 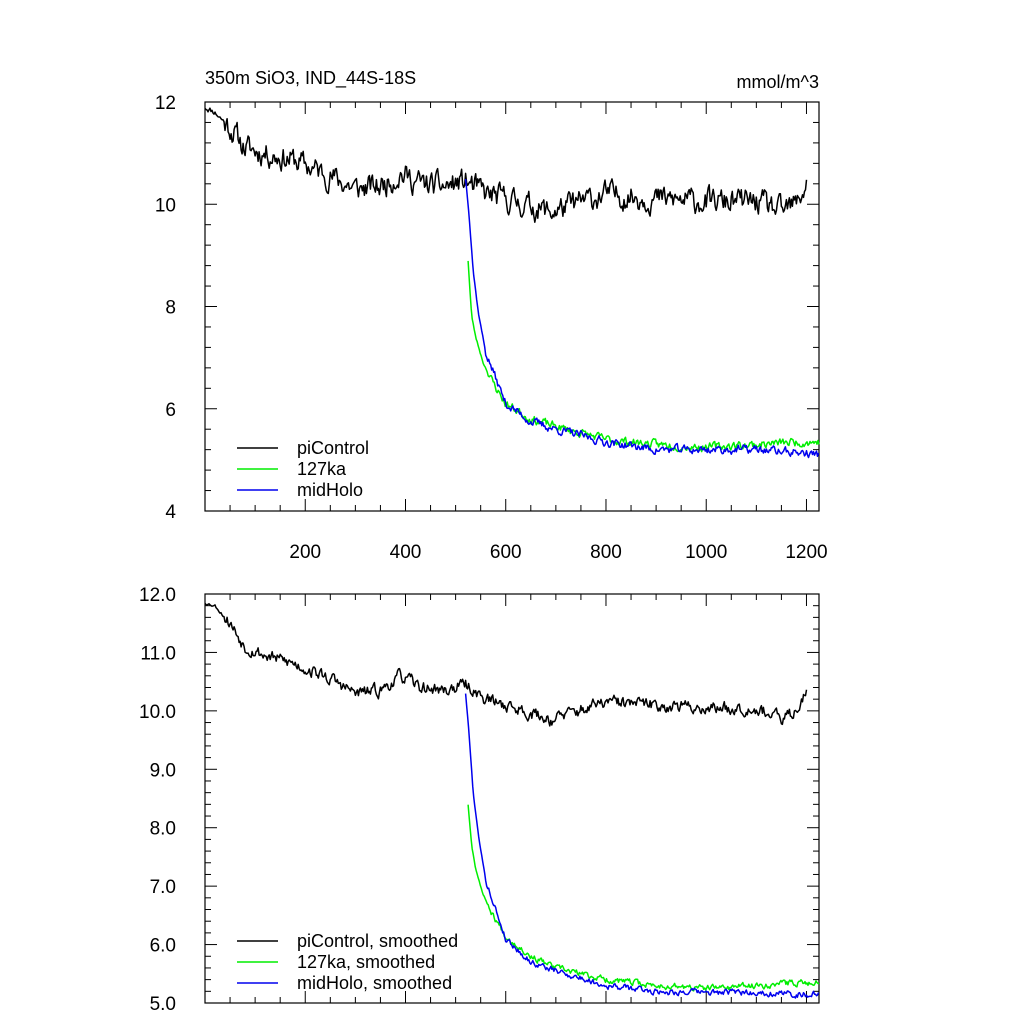 I want to click on y-tick-label: 5.0, so click(x=163, y=1004).